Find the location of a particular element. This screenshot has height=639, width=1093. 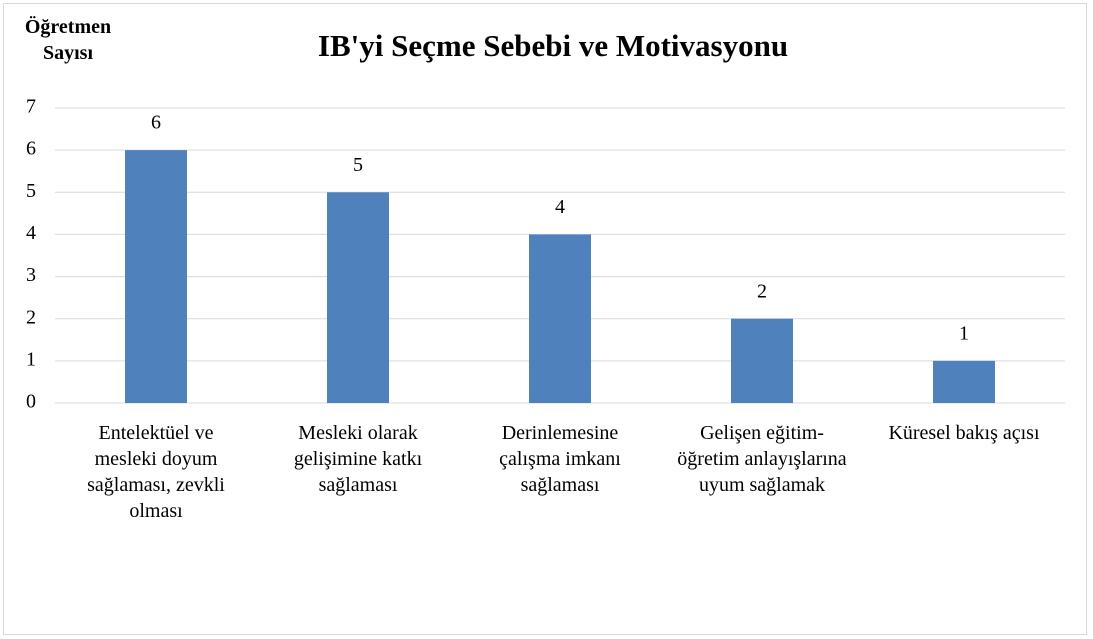

chart-title: IB'yi Seçme Sebebi ve Motivasyonu is located at coordinates (553, 45).